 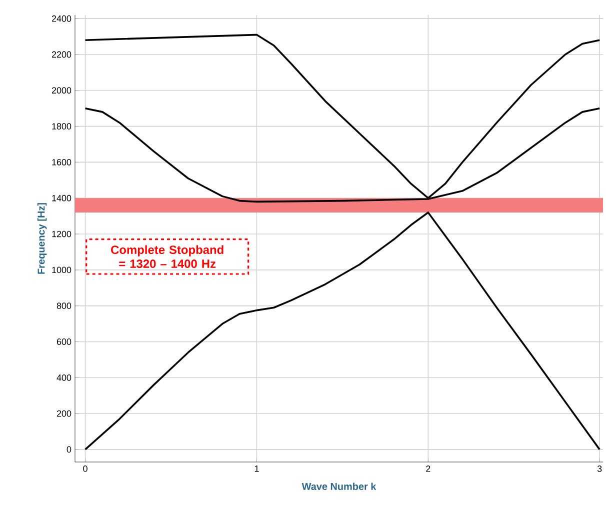 What do you see at coordinates (599, 469) in the screenshot?
I see `x-tick-label: 3` at bounding box center [599, 469].